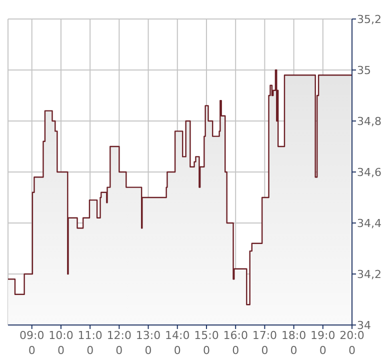 This screenshot has height=364, width=390. What do you see at coordinates (32, 343) in the screenshot?
I see `x-tick-label: 09:00` at bounding box center [32, 343].